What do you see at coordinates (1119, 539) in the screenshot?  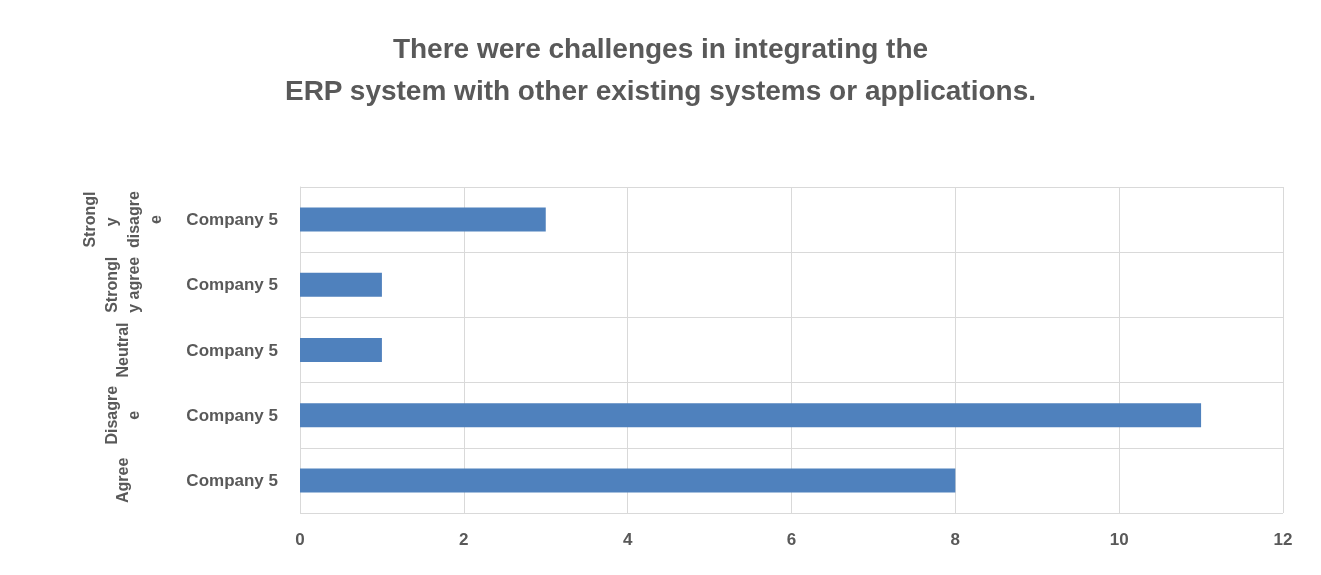 I see `x-tick-label: 10` at bounding box center [1119, 539].